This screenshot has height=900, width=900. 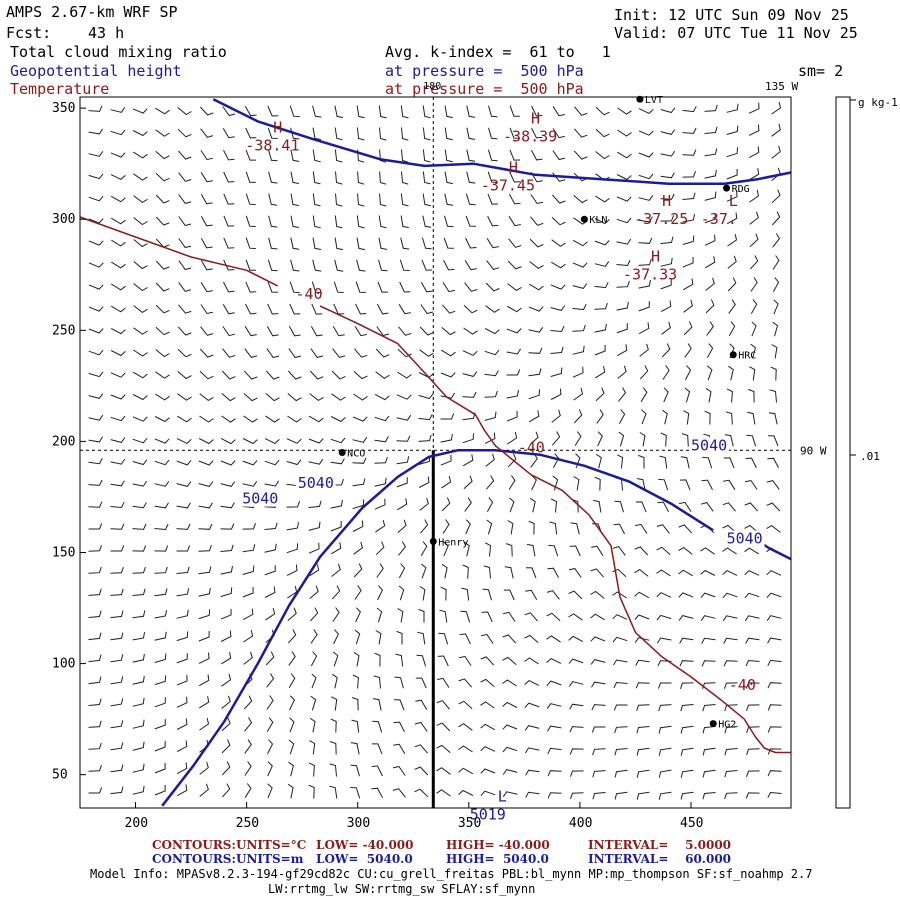 What do you see at coordinates (870, 456) in the screenshot?
I see `colorbar-tick-label: .01` at bounding box center [870, 456].